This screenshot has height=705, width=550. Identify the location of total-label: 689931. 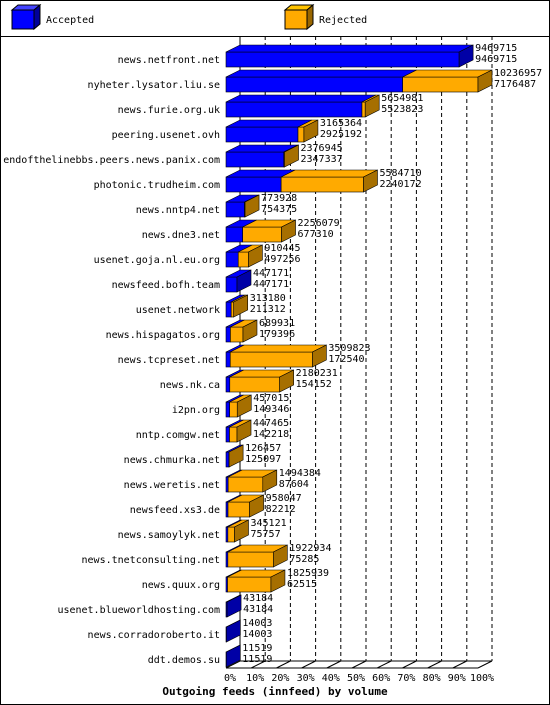
(277, 323).